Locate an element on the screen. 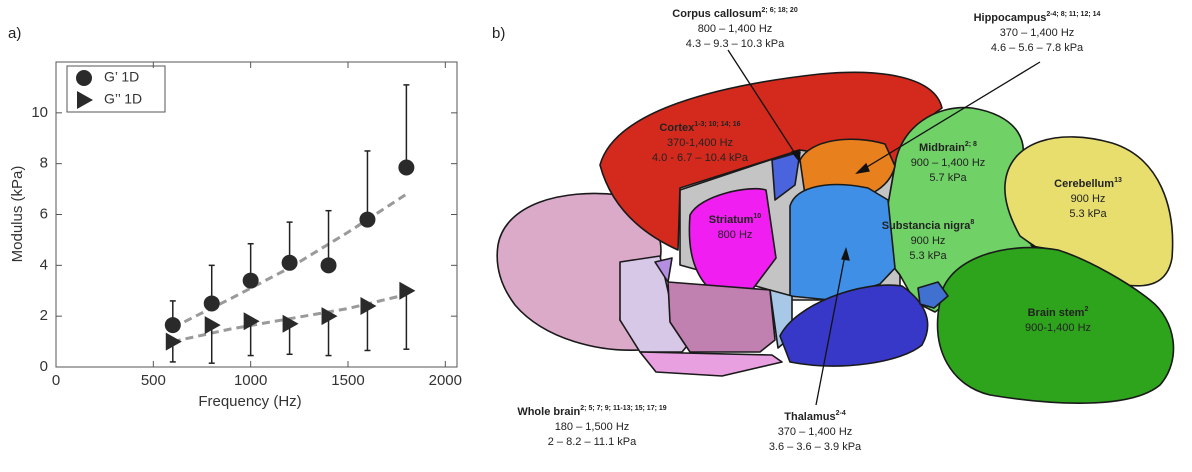  thalamus is located at coordinates (842, 242).